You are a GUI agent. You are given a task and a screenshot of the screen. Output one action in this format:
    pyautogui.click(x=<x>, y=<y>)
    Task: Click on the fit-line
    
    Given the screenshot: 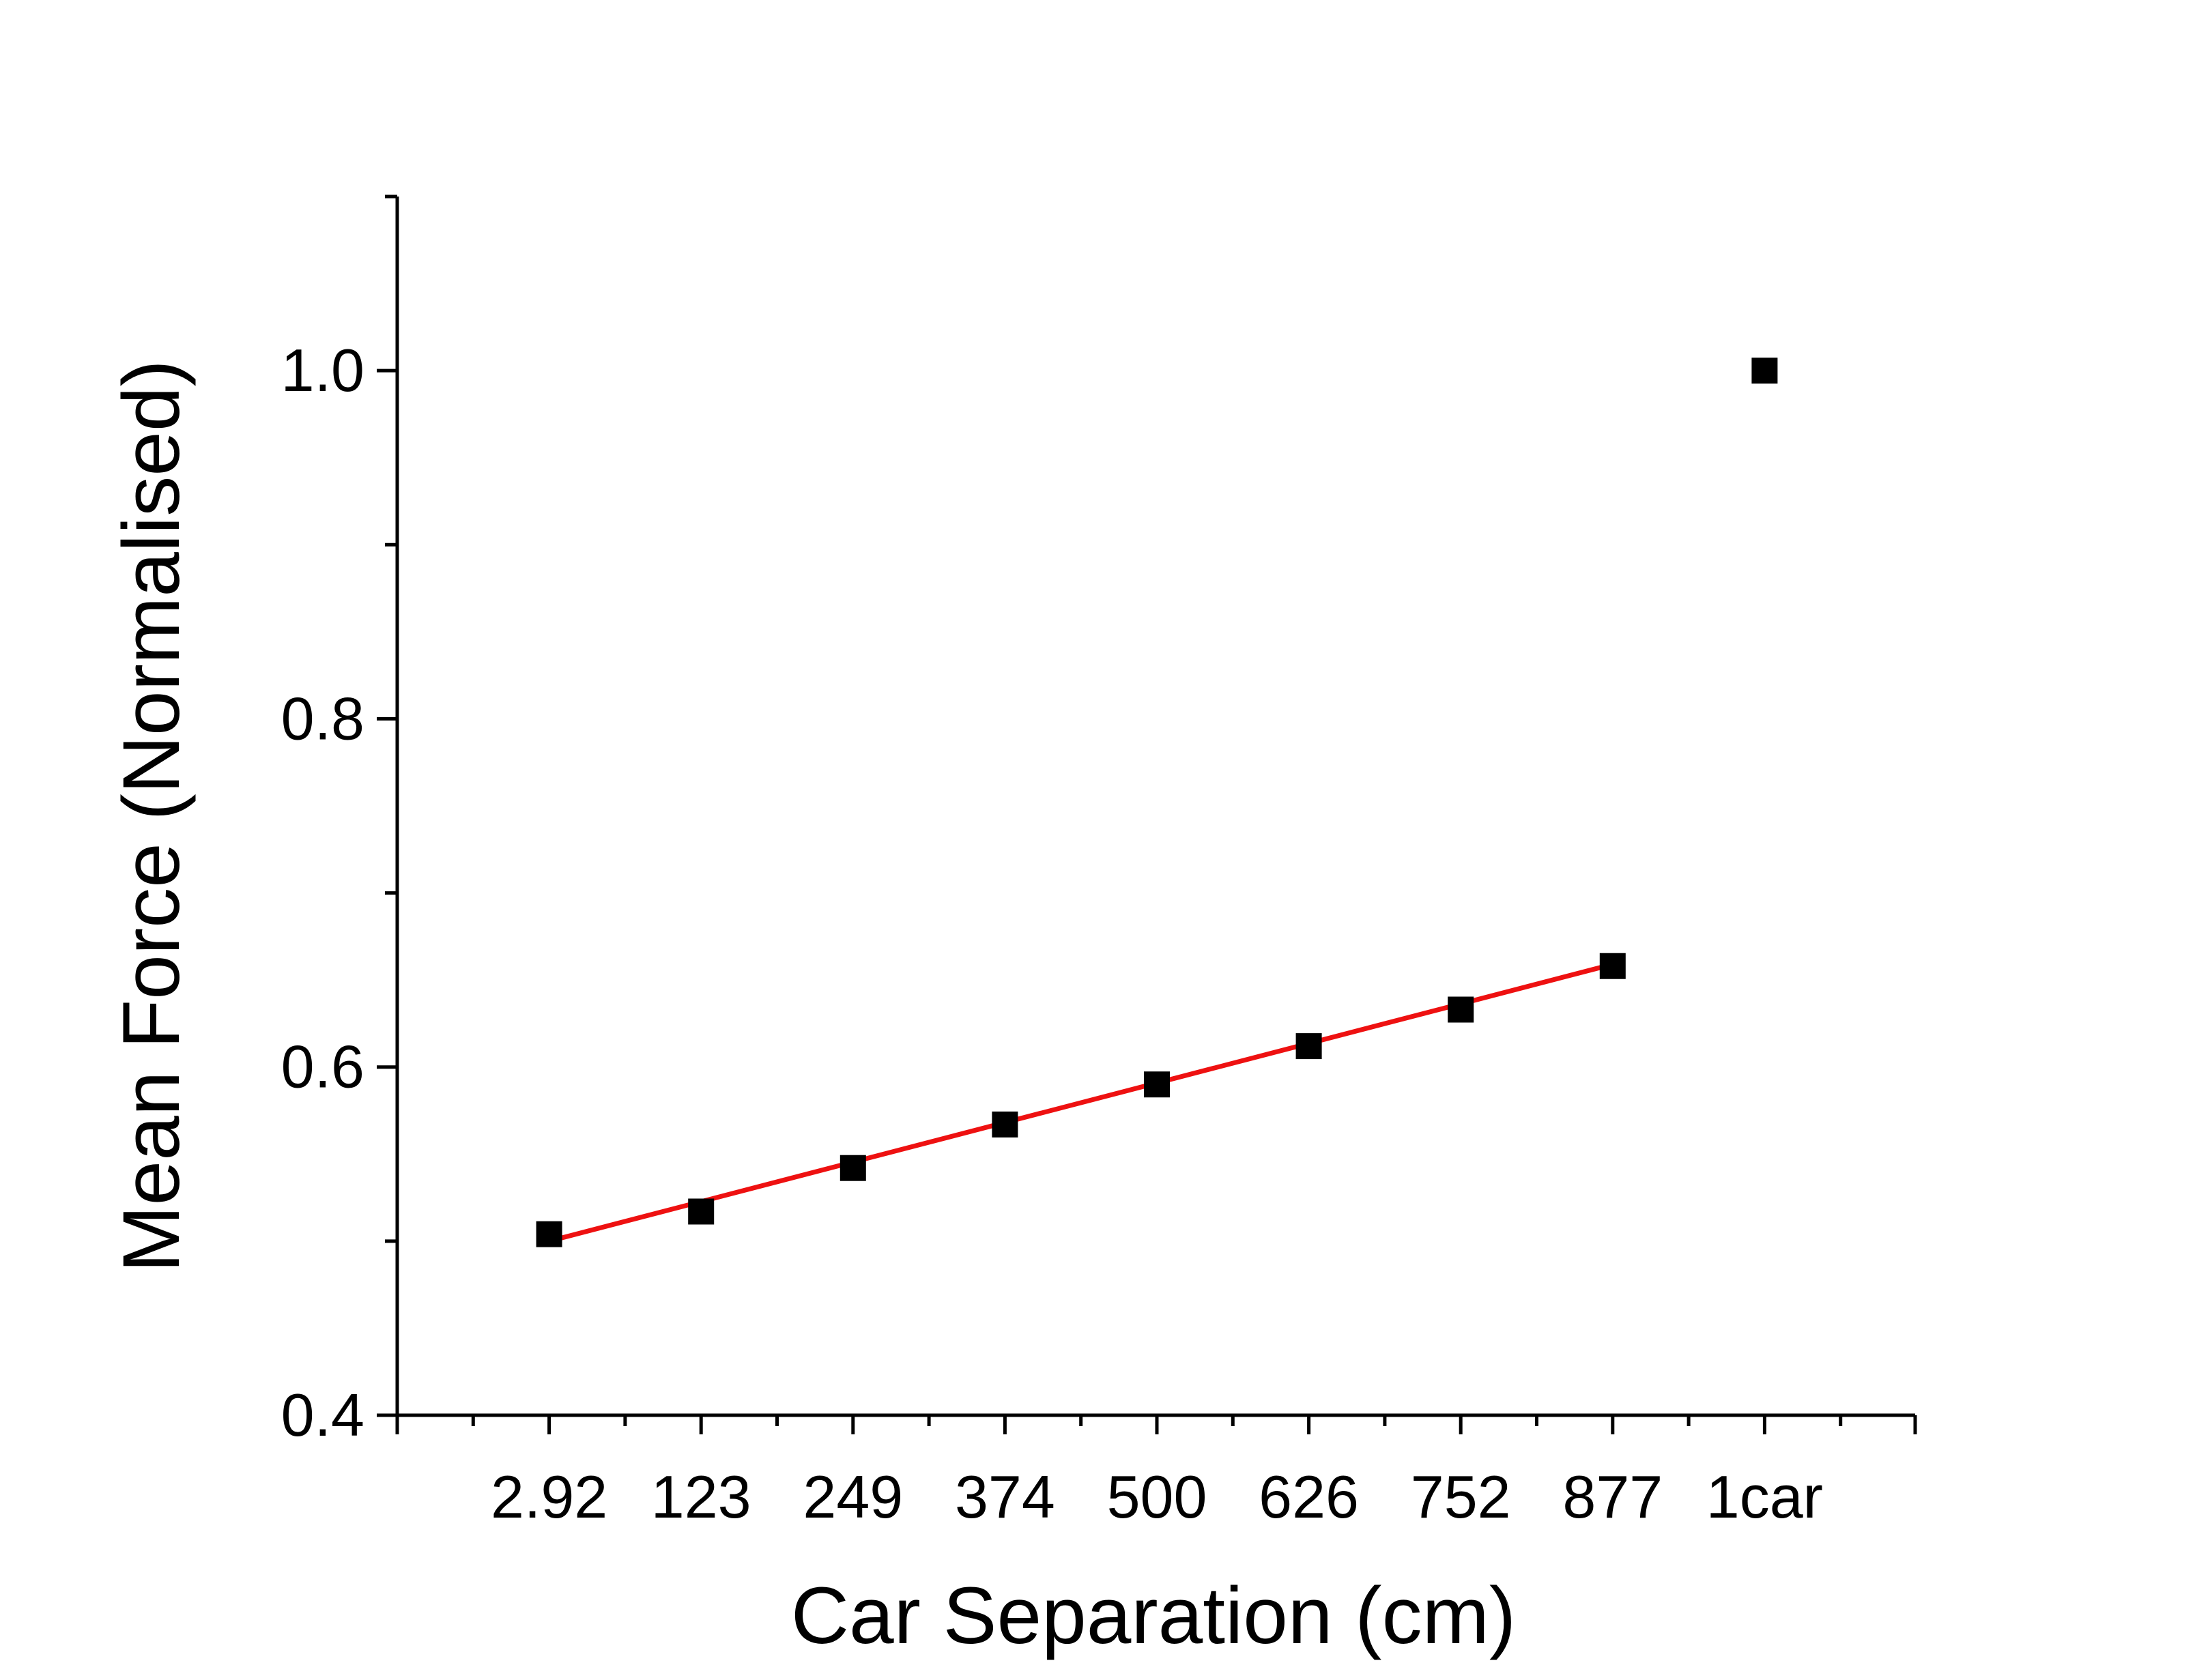 What is the action you would take?
    pyautogui.click(x=1082, y=1102)
    